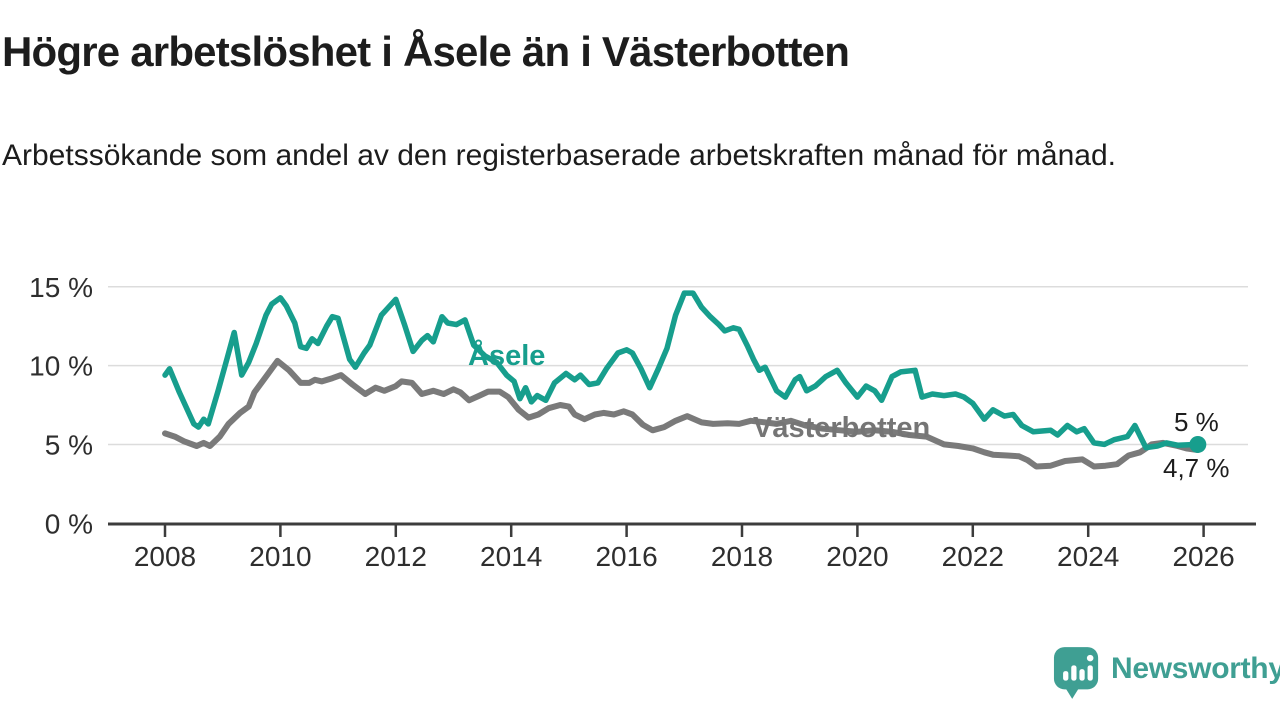 This screenshot has height=720, width=1280. Describe the element at coordinates (1195, 668) in the screenshot. I see `newsworthy-logo-text: Newsworthy` at that location.